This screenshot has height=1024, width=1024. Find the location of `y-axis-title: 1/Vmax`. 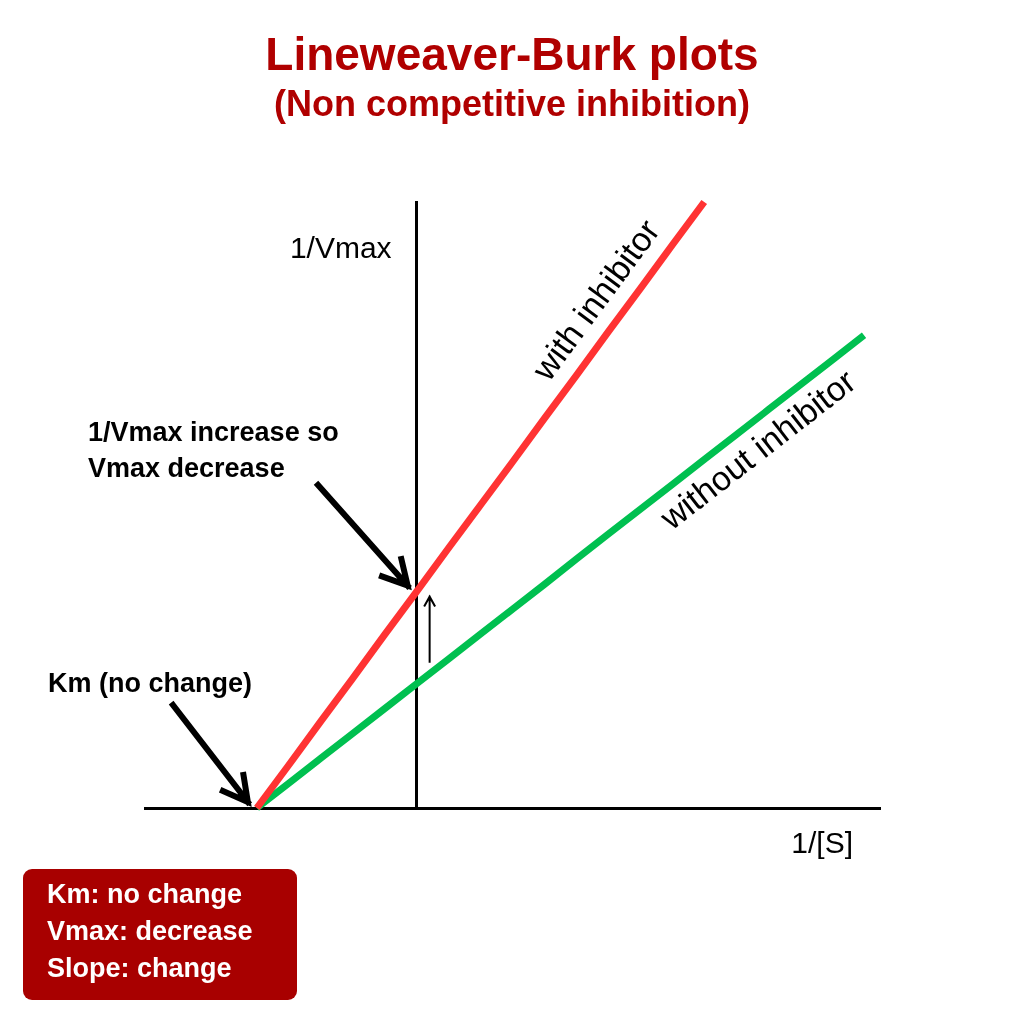

y-axis-title: 1/Vmax is located at coordinates (340, 248).